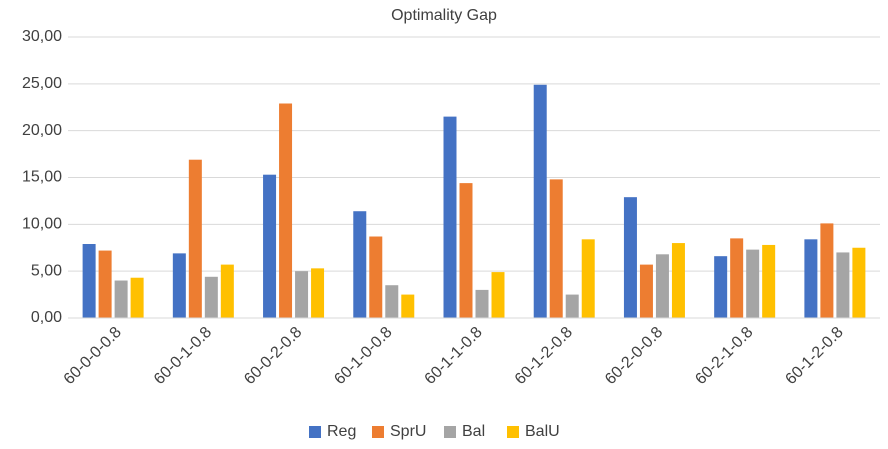  Describe the element at coordinates (42, 83) in the screenshot. I see `y-tick-label: 25,00` at that location.